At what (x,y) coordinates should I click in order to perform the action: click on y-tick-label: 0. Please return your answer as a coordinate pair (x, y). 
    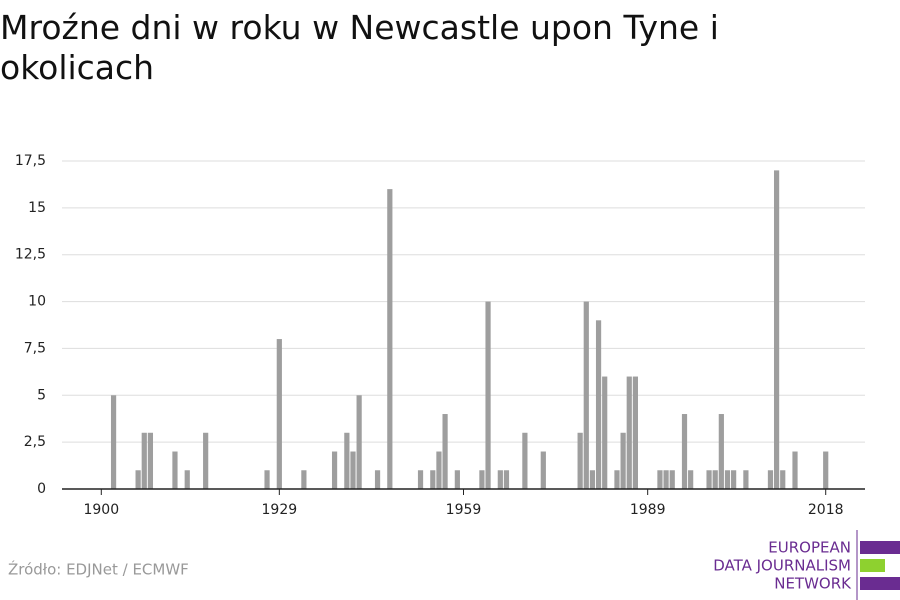
    Looking at the image, I should click on (41, 489).